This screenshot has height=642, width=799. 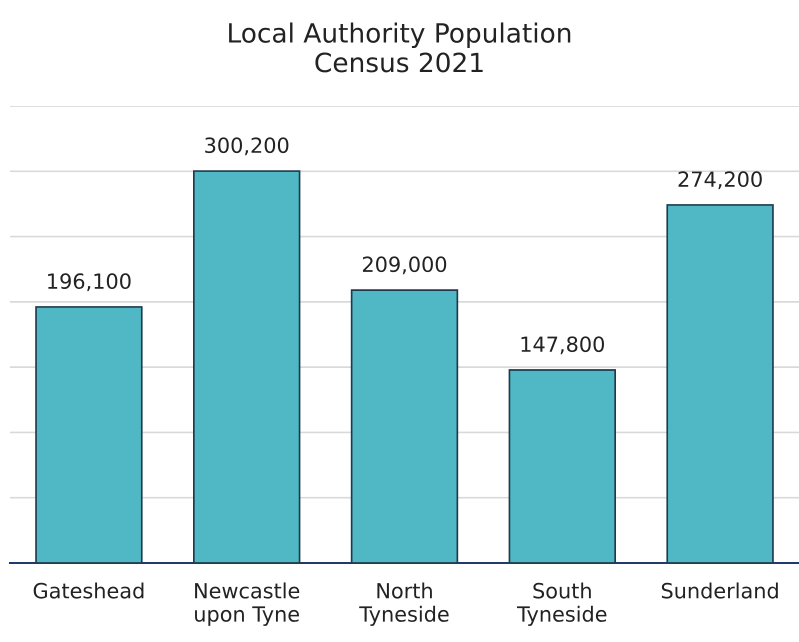 I want to click on x-tick-label: South Tyneside, so click(x=561, y=604).